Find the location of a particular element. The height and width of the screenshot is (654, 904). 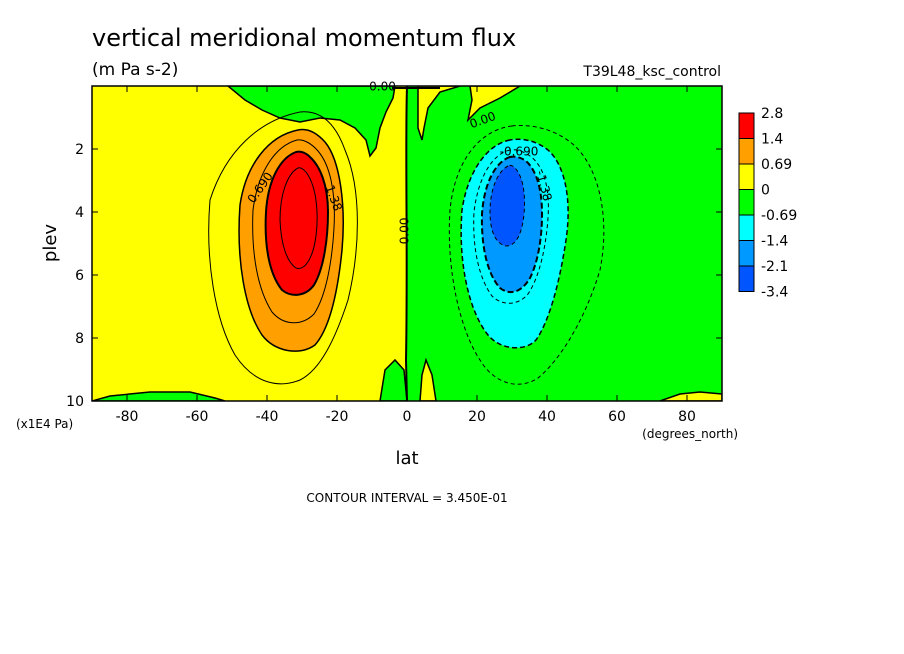

x-tick-label: 0 is located at coordinates (407, 417).